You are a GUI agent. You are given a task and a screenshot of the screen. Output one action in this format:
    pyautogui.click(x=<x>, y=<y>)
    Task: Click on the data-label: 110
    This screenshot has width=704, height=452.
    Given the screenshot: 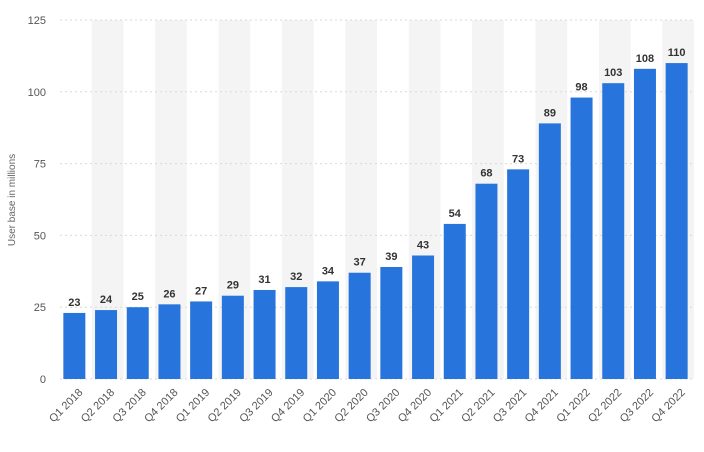 What is the action you would take?
    pyautogui.click(x=677, y=53)
    